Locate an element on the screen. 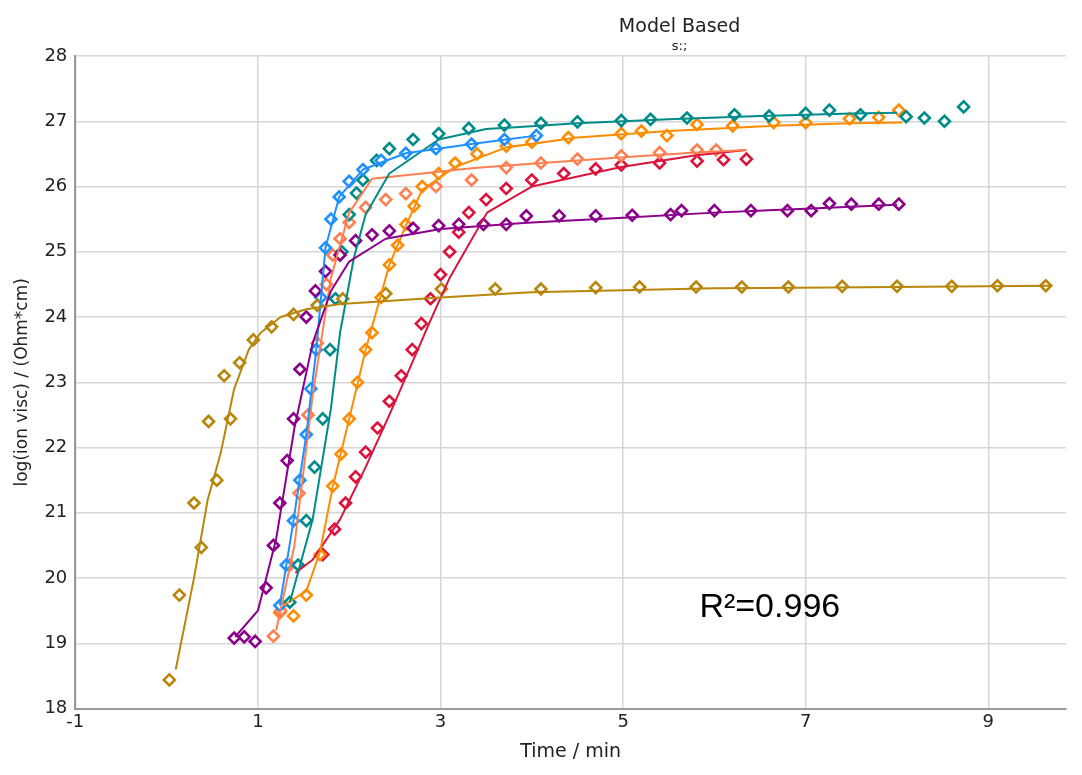 The width and height of the screenshot is (1082, 775). y-tick-label: 22 is located at coordinates (56, 446).